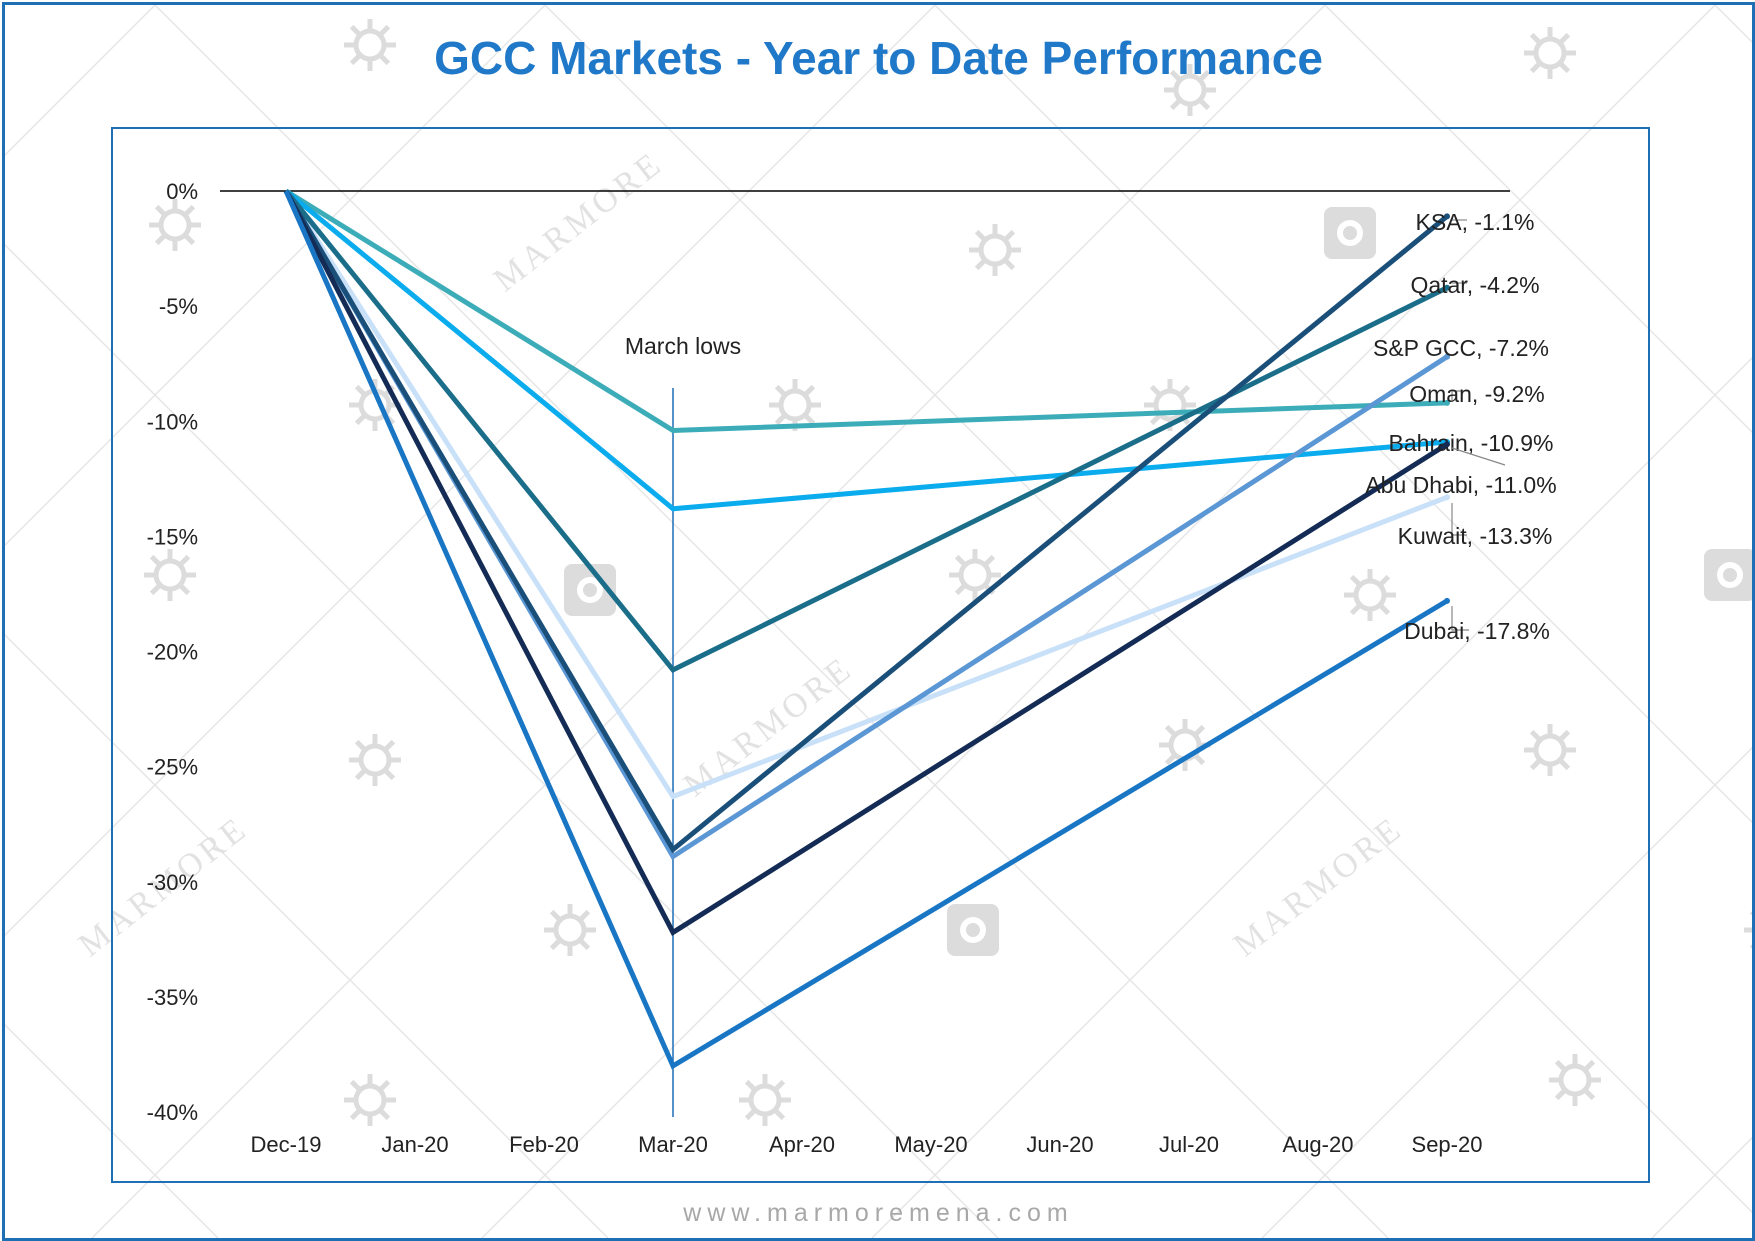  I want to click on y-tick-label: -10%, so click(172, 421).